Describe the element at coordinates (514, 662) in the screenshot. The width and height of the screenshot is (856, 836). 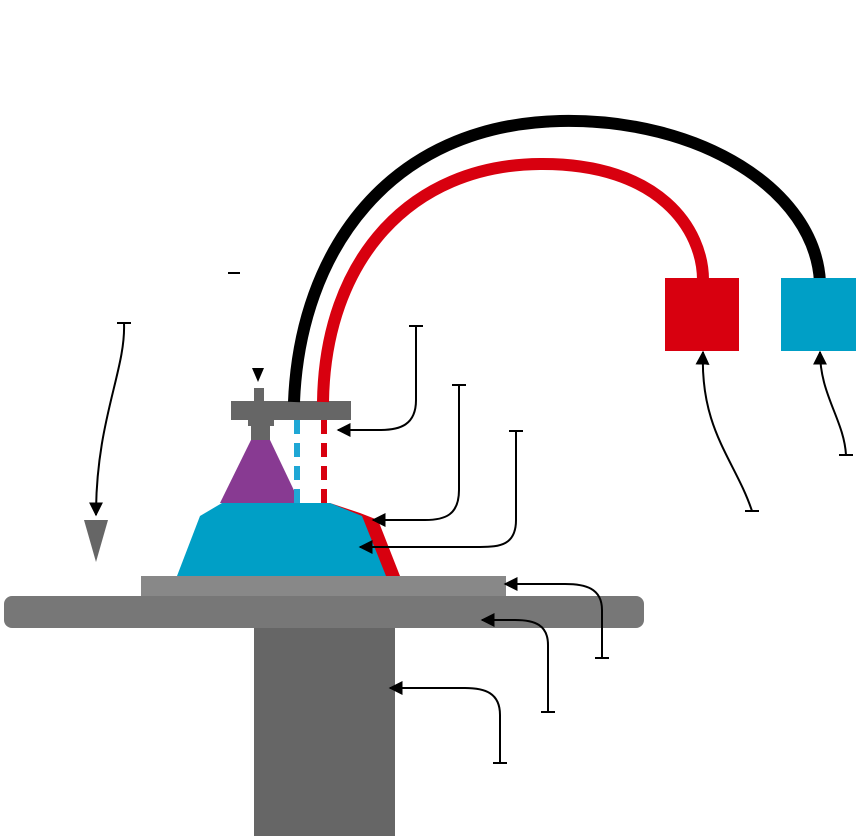
I see `leader-table` at that location.